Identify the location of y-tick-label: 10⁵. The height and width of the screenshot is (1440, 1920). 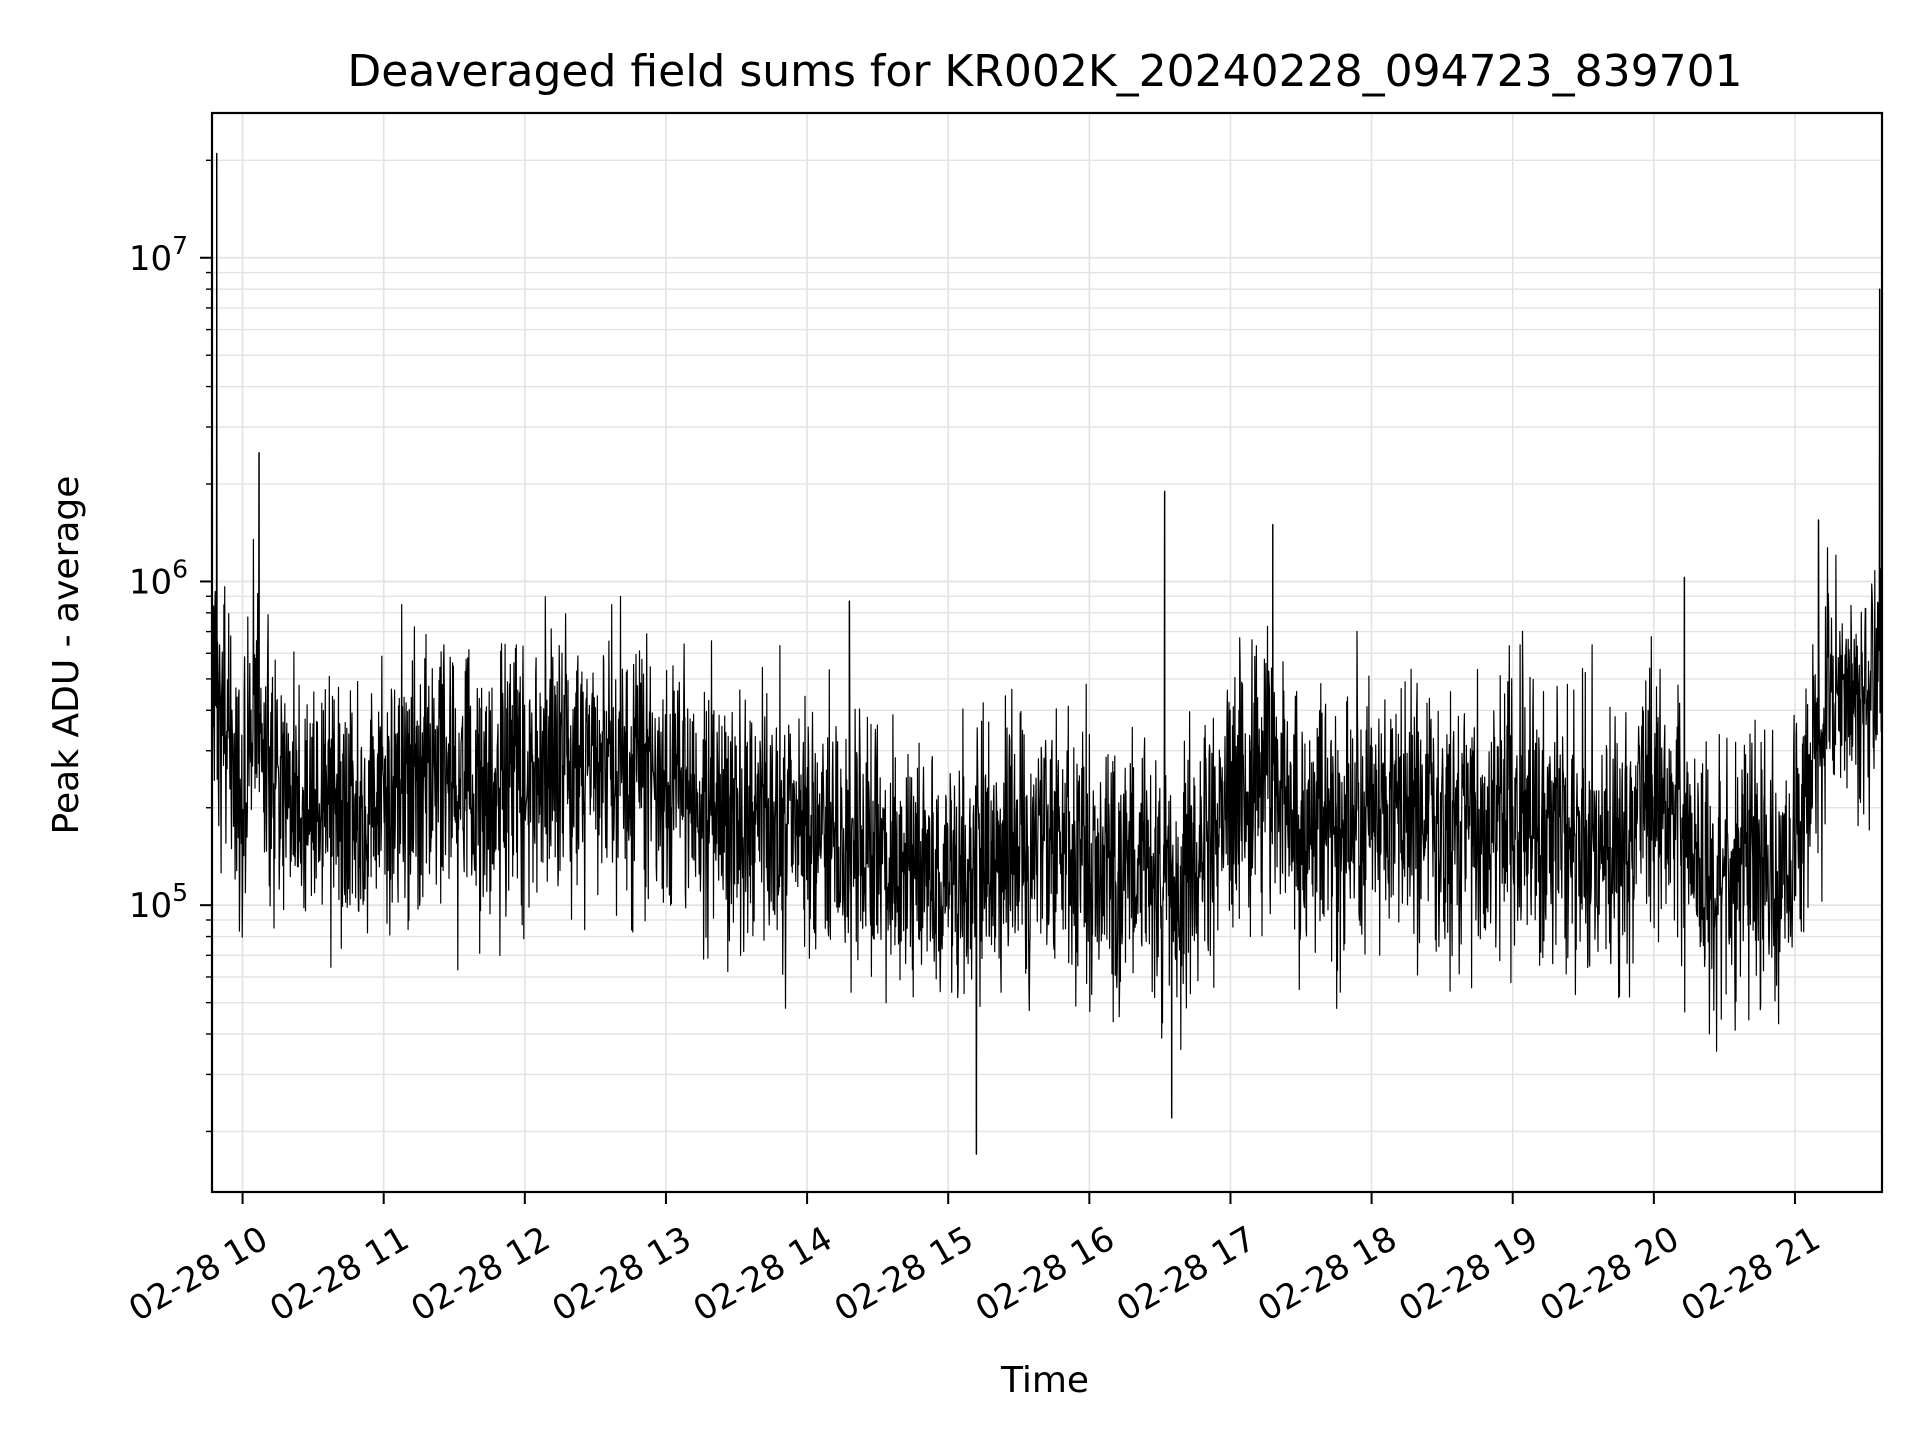
(158, 902).